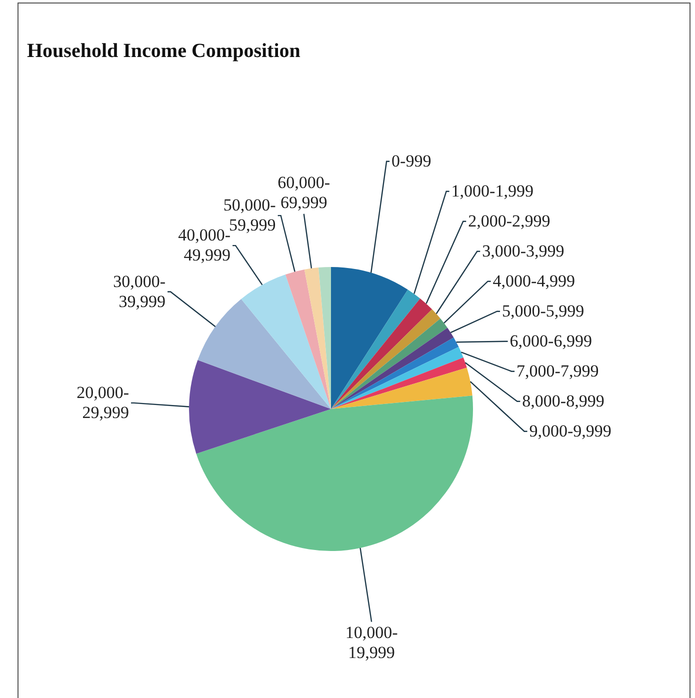 The height and width of the screenshot is (698, 695). I want to click on slice-label: 1,000-1,999, so click(492, 190).